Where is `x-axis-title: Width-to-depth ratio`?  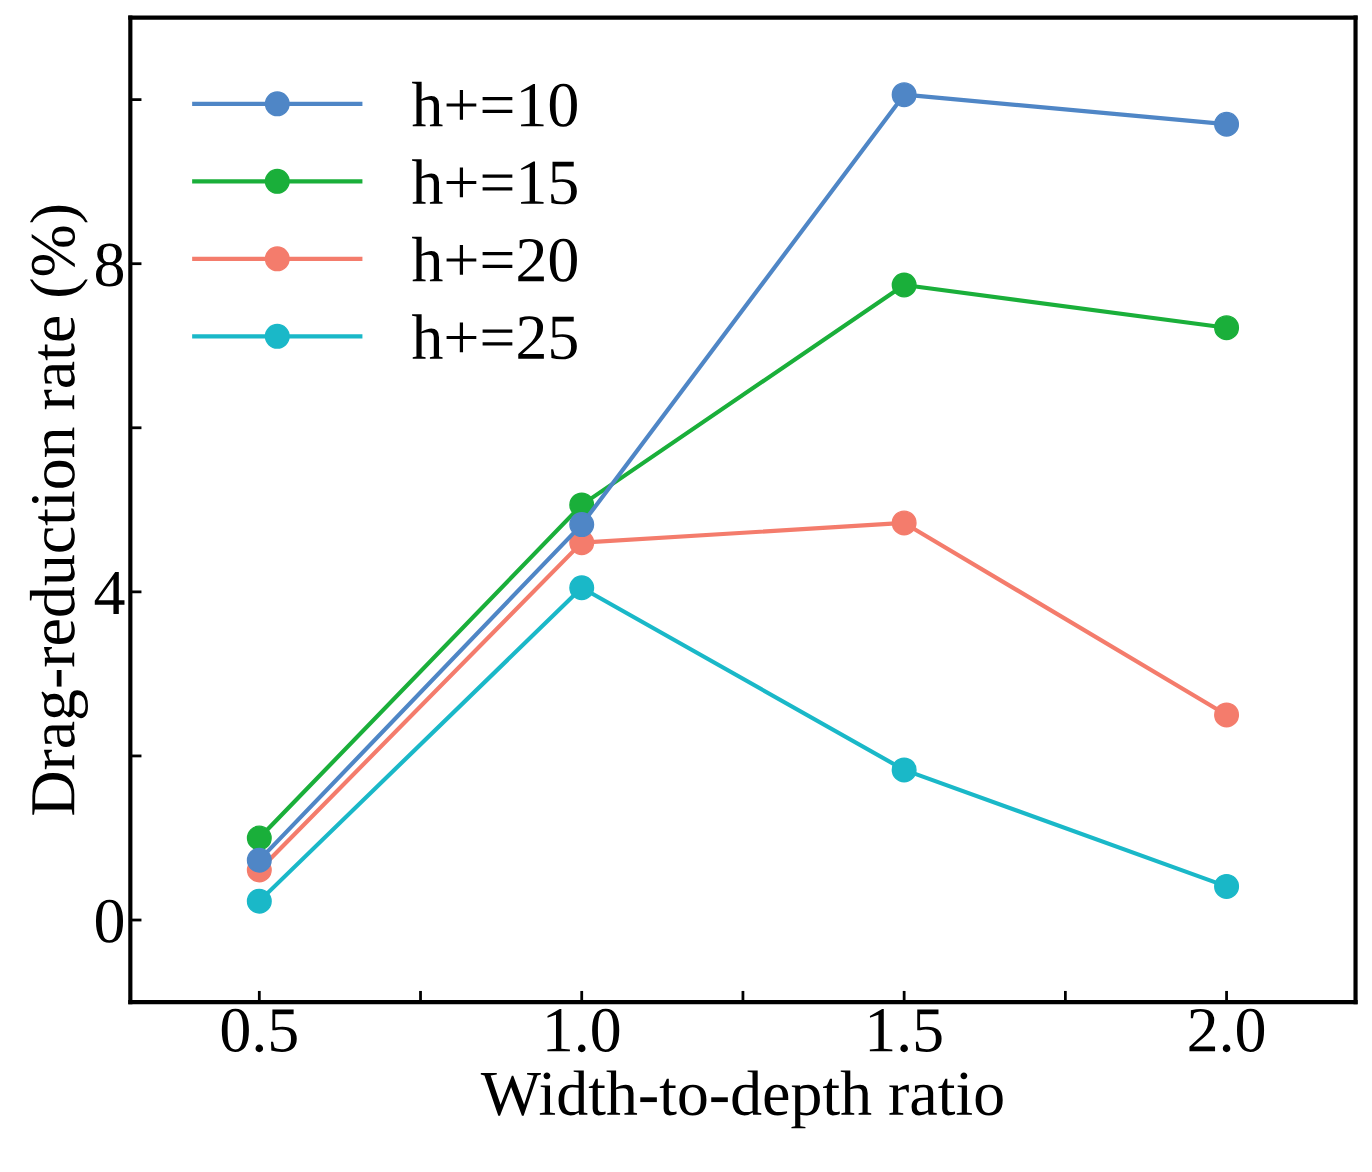 x-axis-title: Width-to-depth ratio is located at coordinates (741, 1099).